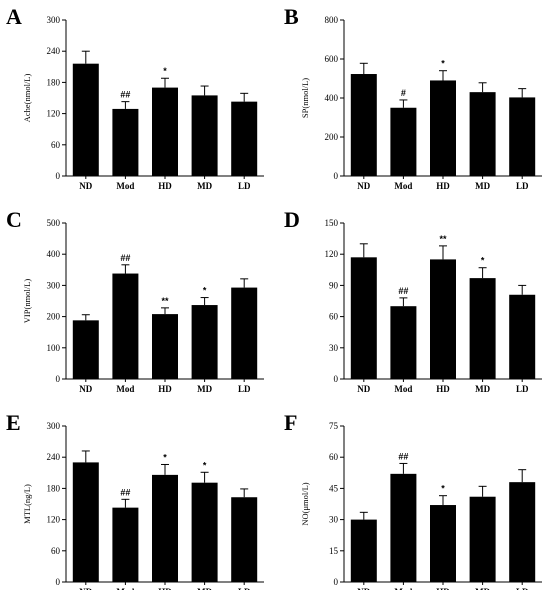 The width and height of the screenshot is (550, 590). Describe the element at coordinates (291, 16) in the screenshot. I see `panel-letter: B` at that location.